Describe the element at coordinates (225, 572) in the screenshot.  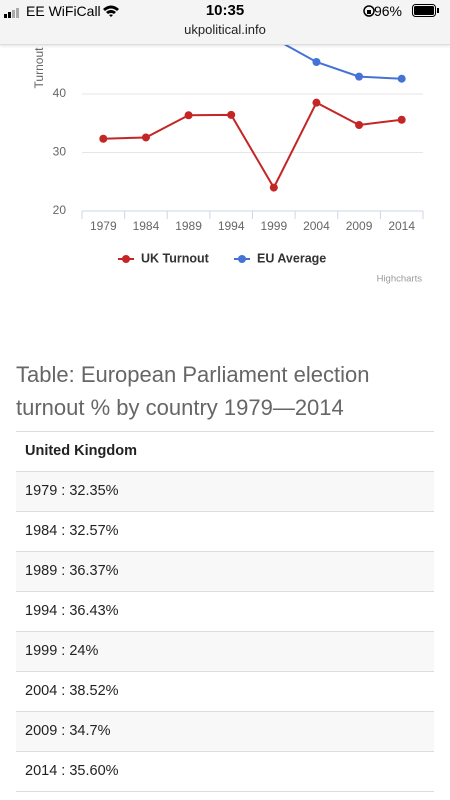
I see `table-row: 1989 : 36.37%` at that location.